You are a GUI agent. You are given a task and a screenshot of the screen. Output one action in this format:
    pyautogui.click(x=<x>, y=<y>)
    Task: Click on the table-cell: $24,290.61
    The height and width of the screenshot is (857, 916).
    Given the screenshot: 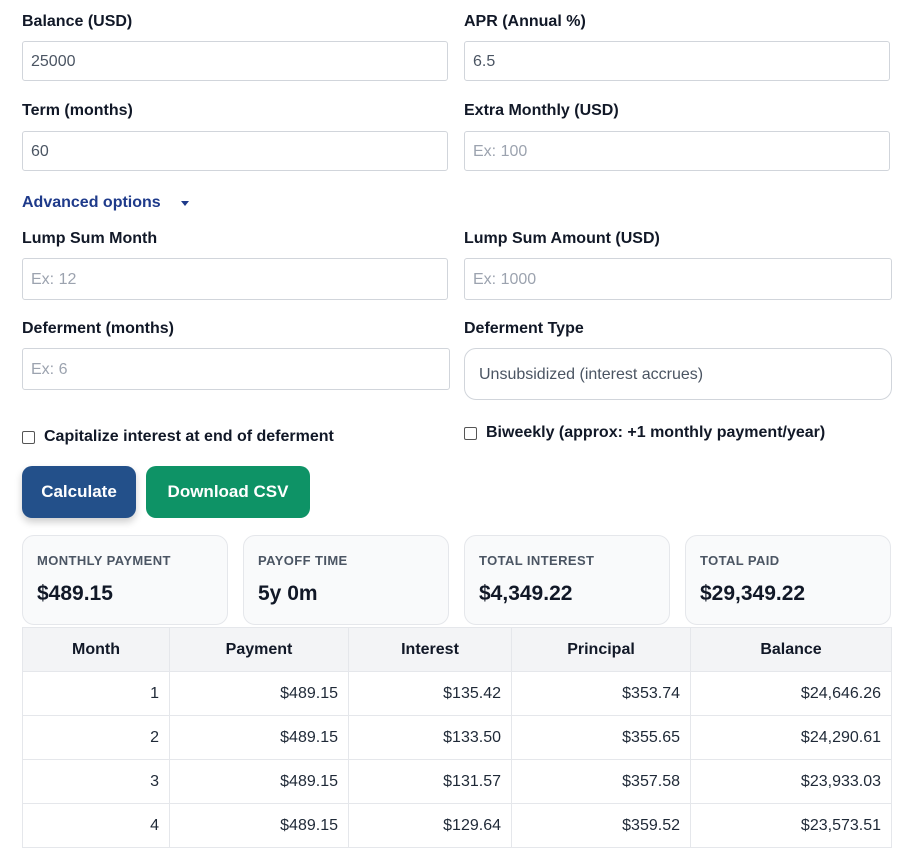 What is the action you would take?
    pyautogui.click(x=791, y=737)
    